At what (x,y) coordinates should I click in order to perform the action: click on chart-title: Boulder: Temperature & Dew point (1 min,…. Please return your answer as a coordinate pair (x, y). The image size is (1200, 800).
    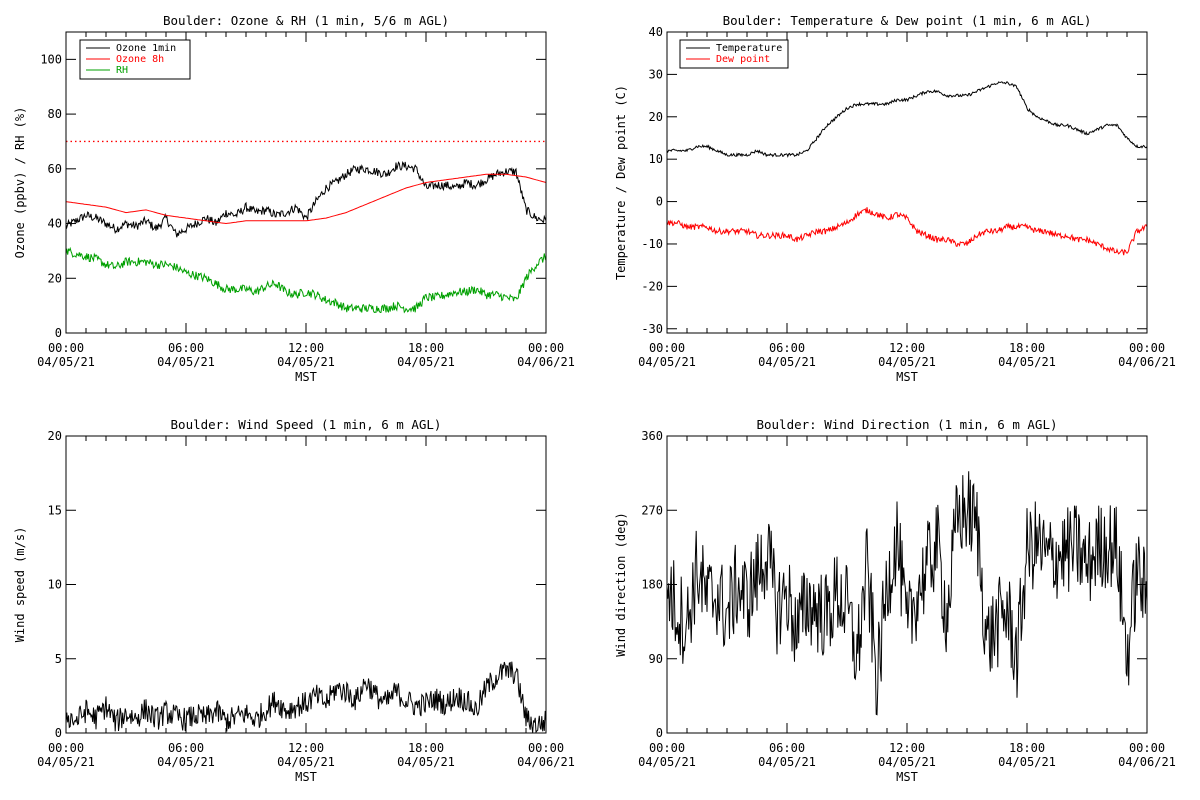
    Looking at the image, I should click on (907, 20).